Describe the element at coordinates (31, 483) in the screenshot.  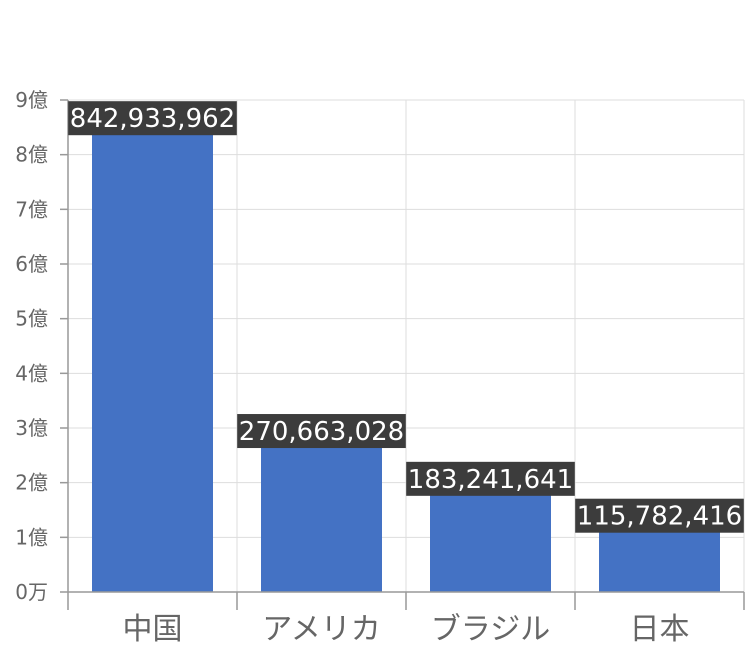
I see `y-tick-label: 2億` at that location.